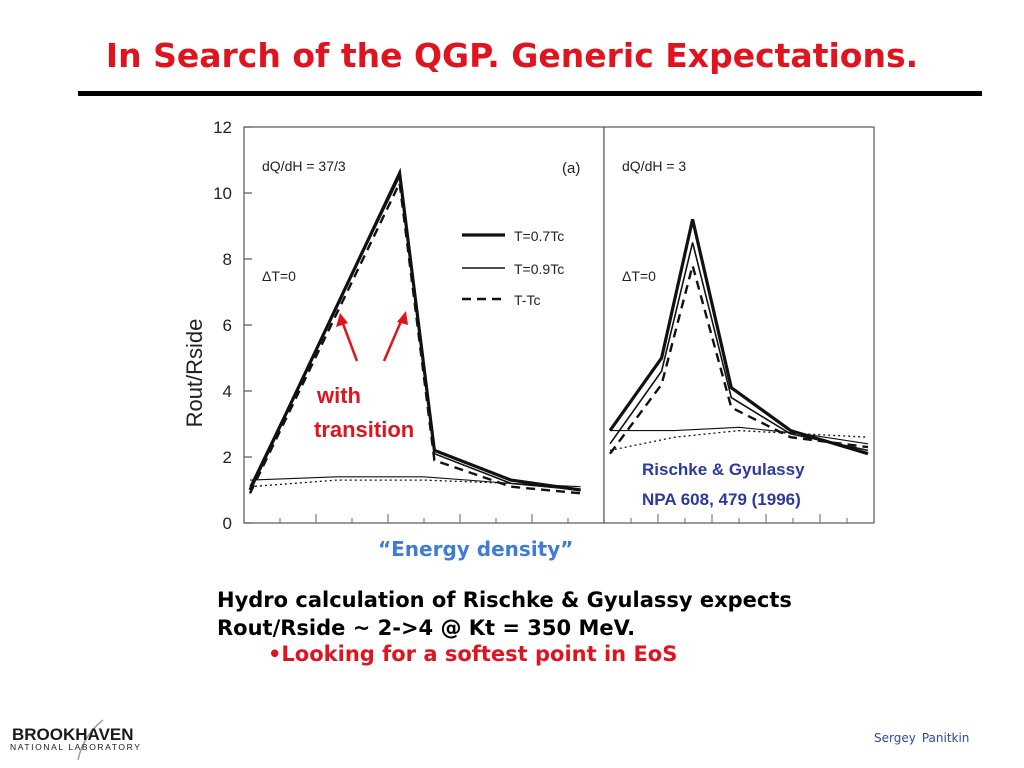 This screenshot has height=768, width=1024. Describe the element at coordinates (476, 549) in the screenshot. I see `figure-caption: “Energy density”` at that location.